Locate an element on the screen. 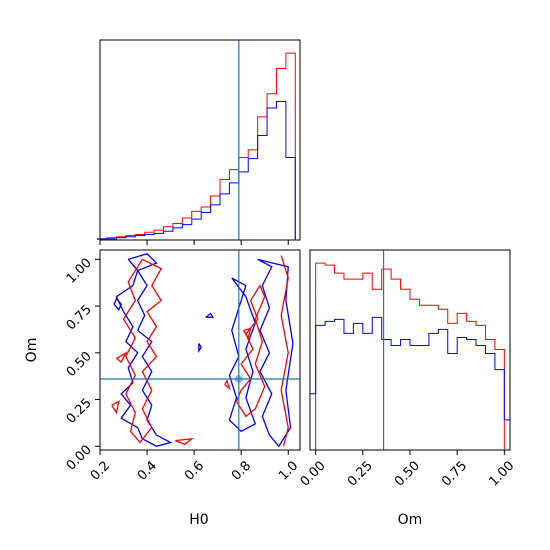  h0-histogram-panel is located at coordinates (199, 142).